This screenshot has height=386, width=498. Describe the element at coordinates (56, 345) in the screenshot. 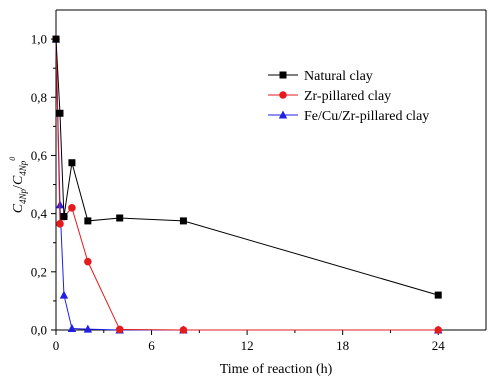

I see `x-tick-label: 0` at that location.